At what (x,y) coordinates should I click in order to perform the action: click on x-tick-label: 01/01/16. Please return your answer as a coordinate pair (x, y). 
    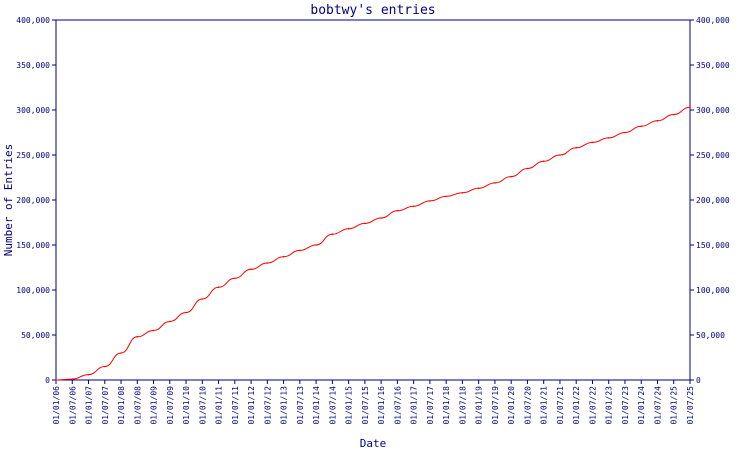
    Looking at the image, I should click on (381, 405).